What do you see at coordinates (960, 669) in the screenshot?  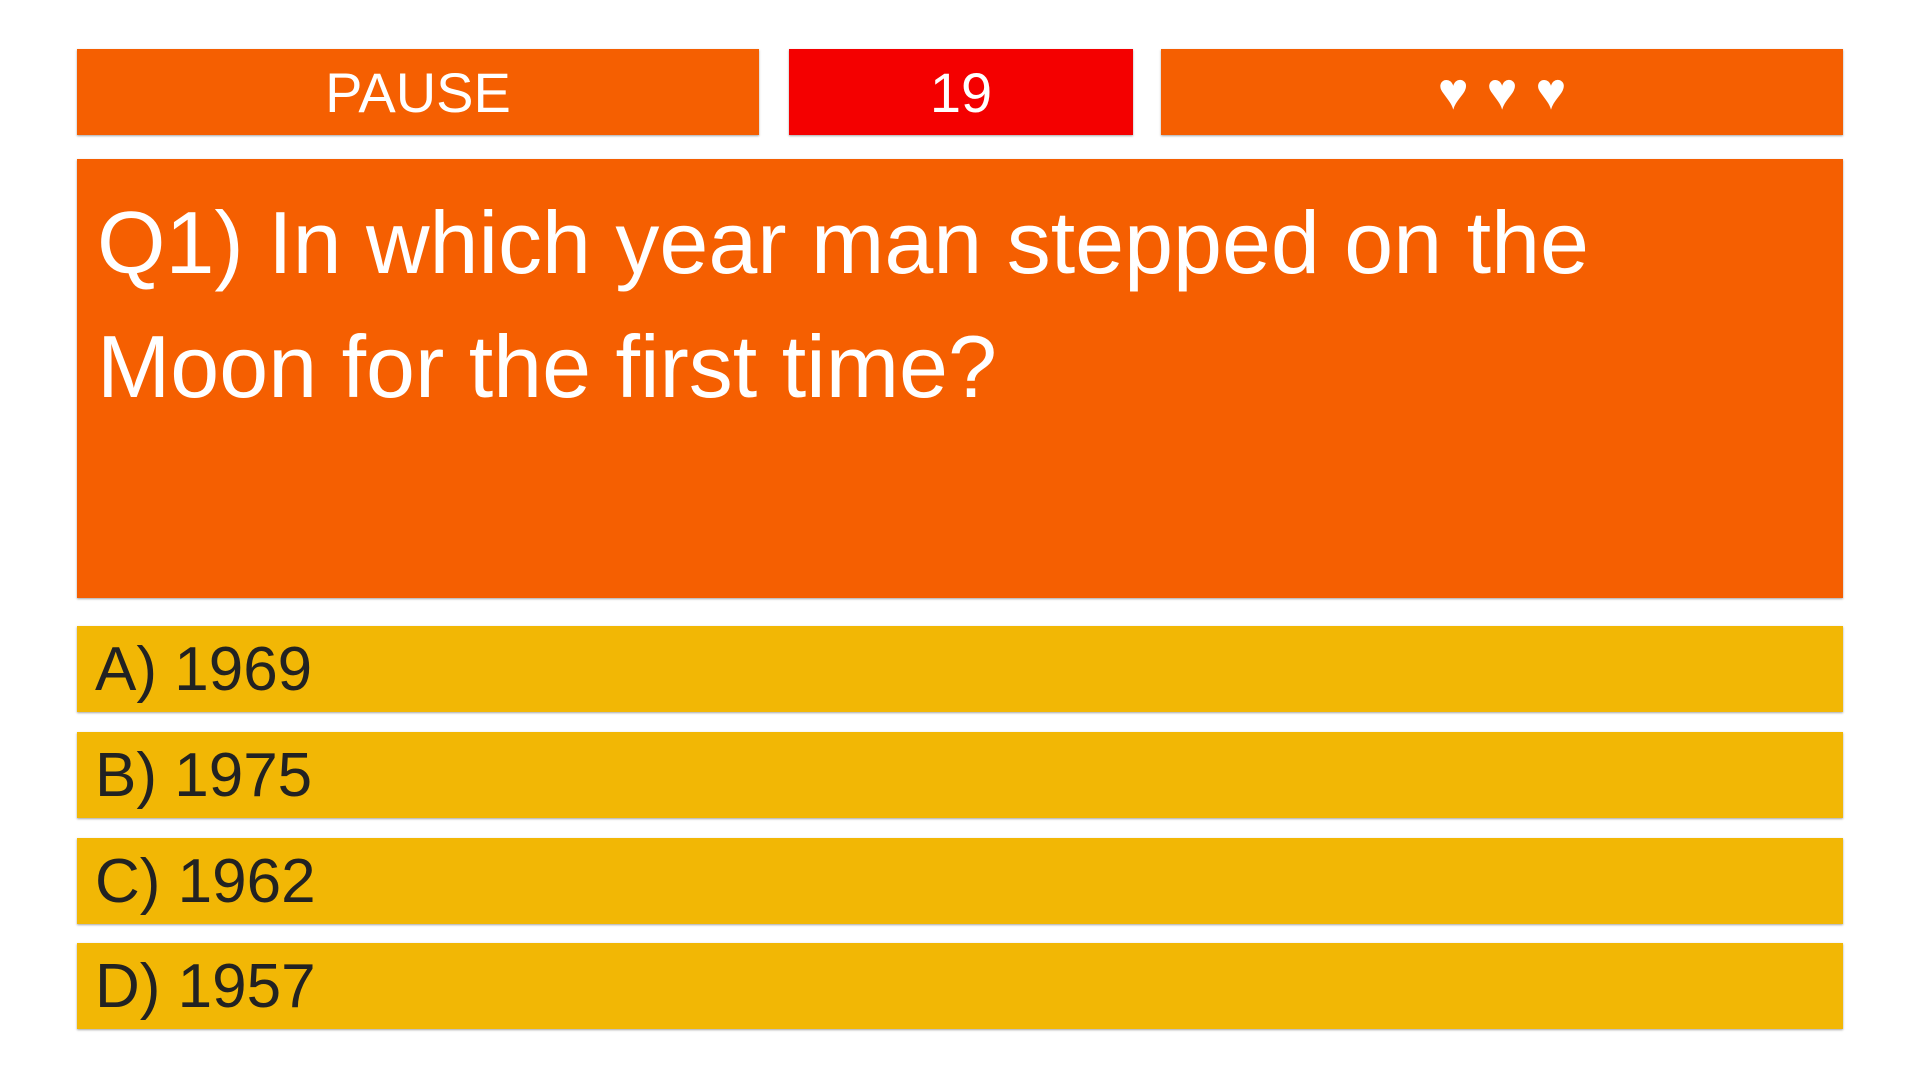 I see `answer-a-button: A) 1969` at bounding box center [960, 669].